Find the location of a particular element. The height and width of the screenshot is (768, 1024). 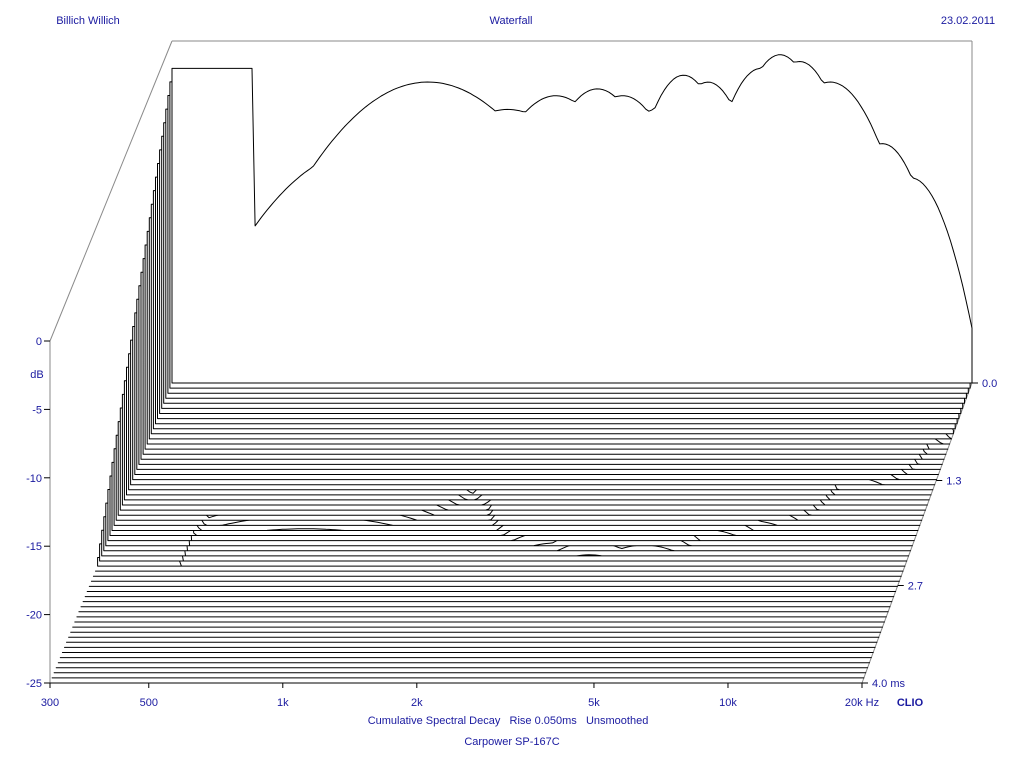

x-tick-label: 1k is located at coordinates (283, 703).